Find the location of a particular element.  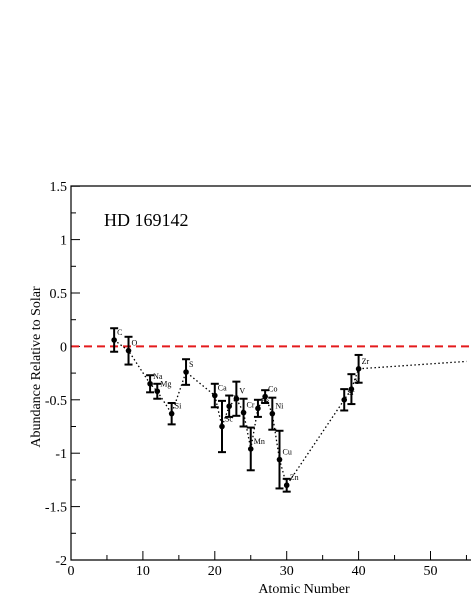

x-axis-label: Atomic Number is located at coordinates (304, 589).